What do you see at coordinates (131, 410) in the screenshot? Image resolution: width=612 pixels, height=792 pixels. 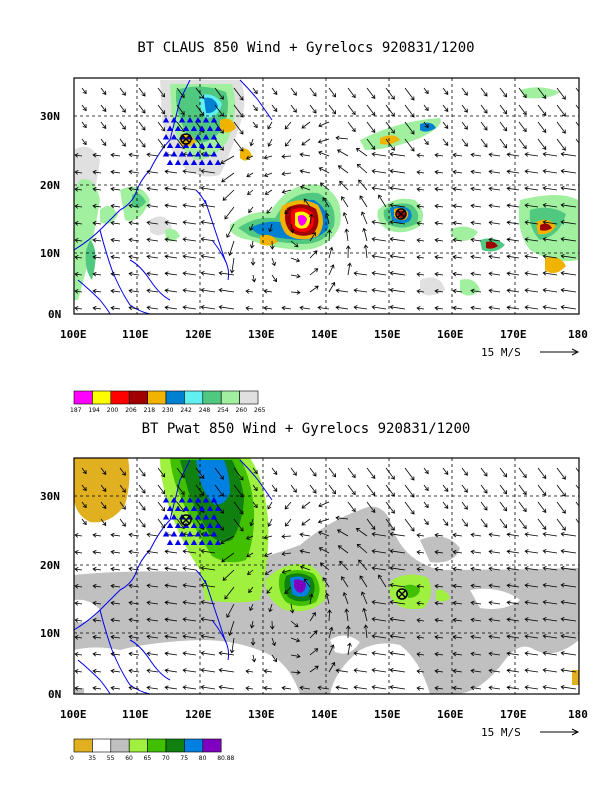 I see `colorbar-label: 206` at bounding box center [131, 410].